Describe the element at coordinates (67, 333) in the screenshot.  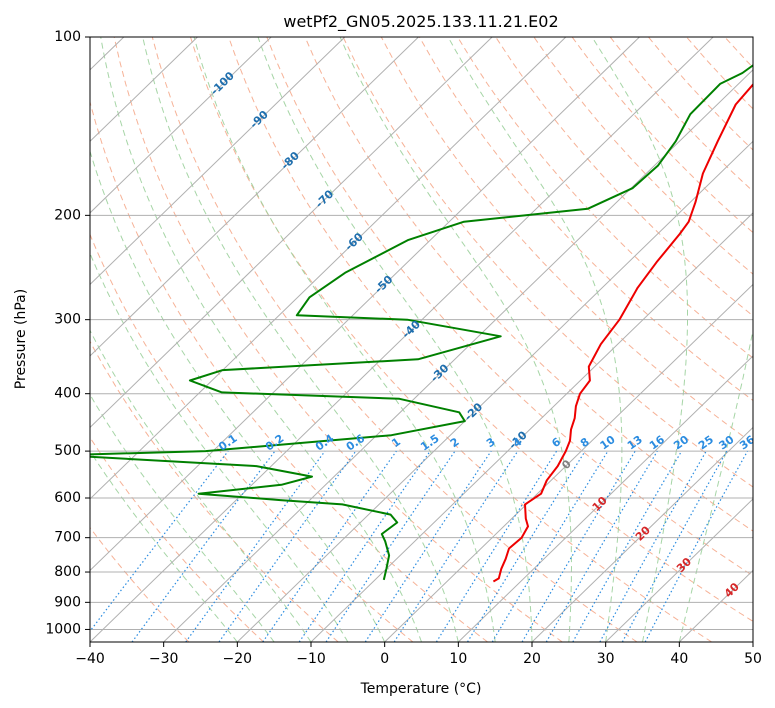
I see `y-axis-ticks: 100 200 300 400 500 600 700 800 900 1000` at that location.